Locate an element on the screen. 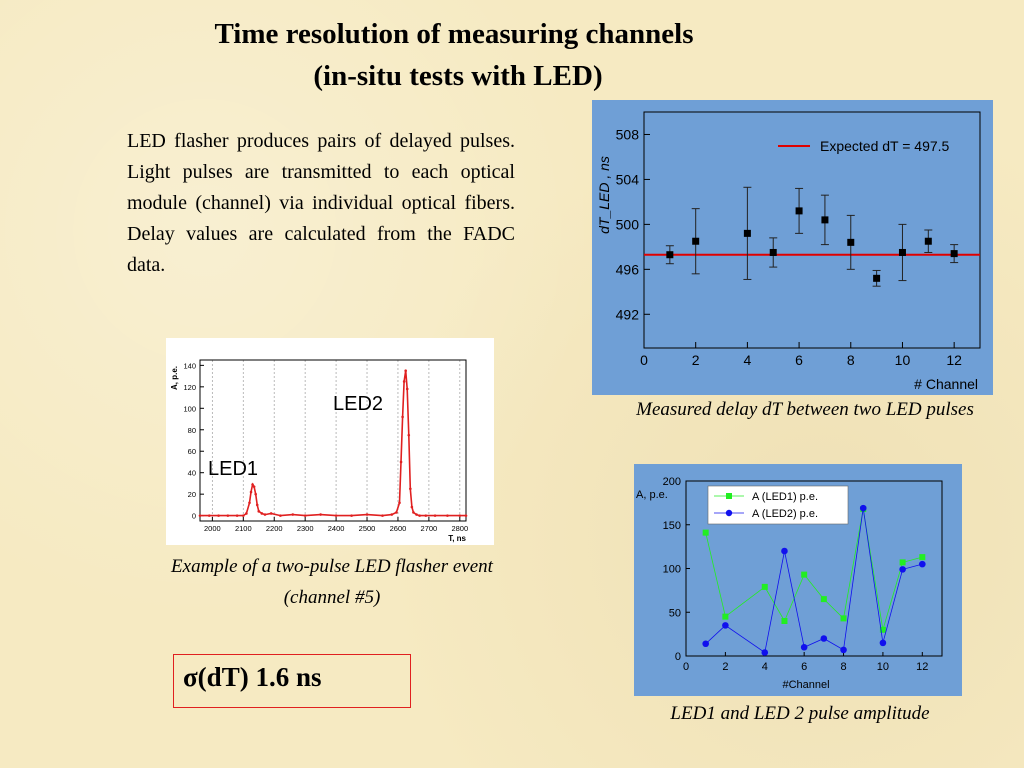  x-tick-label: 2000 is located at coordinates (212, 528).